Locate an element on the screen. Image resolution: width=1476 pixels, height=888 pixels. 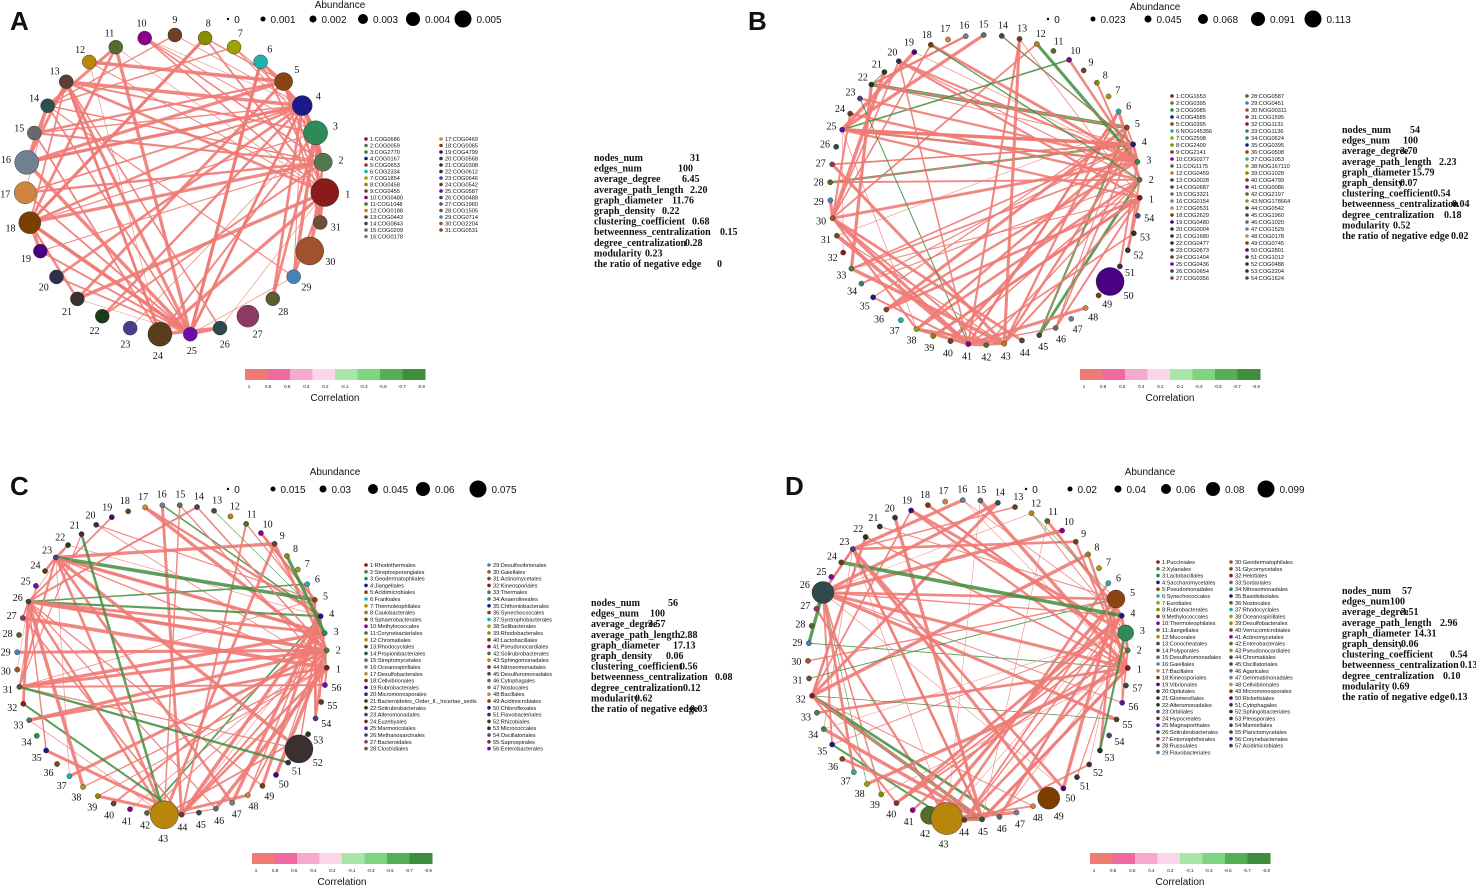
colorbar-tick: -0.5 is located at coordinates (390, 870).